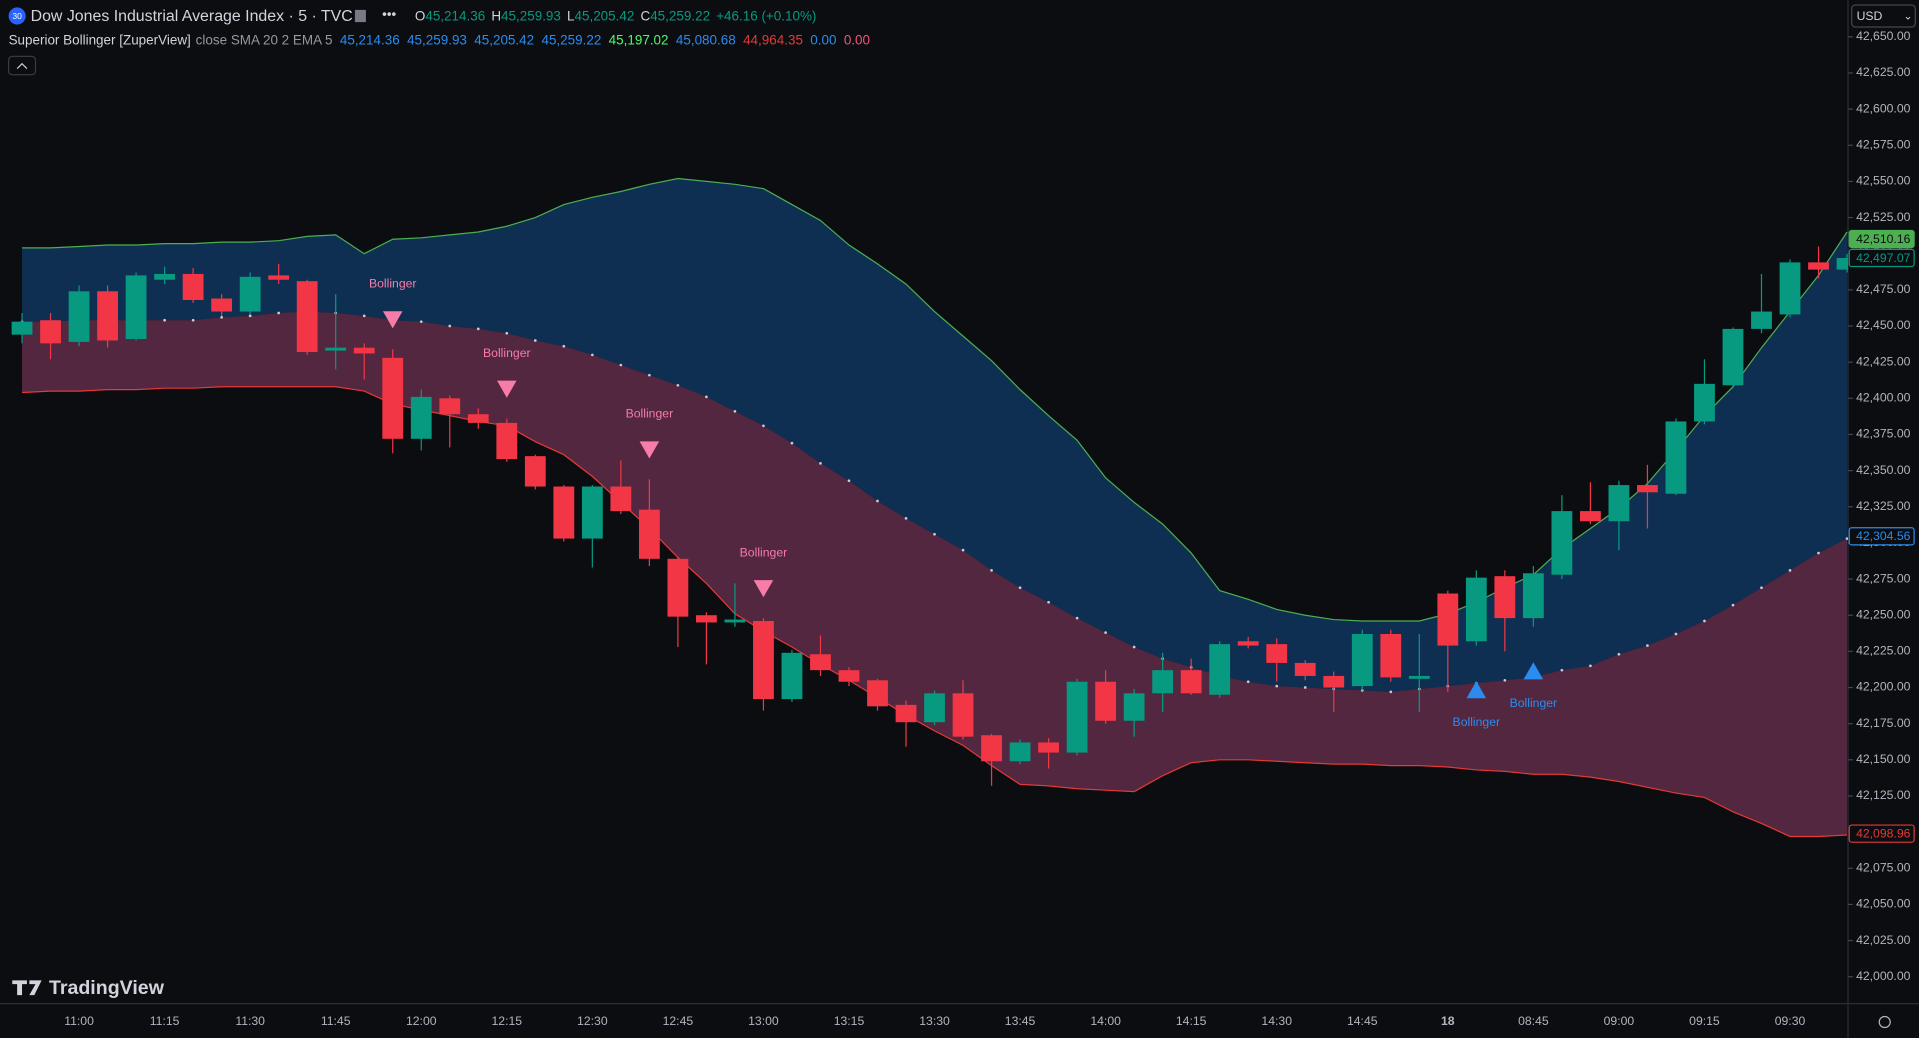  What do you see at coordinates (1884, 1022) in the screenshot?
I see `settings-icon` at bounding box center [1884, 1022].